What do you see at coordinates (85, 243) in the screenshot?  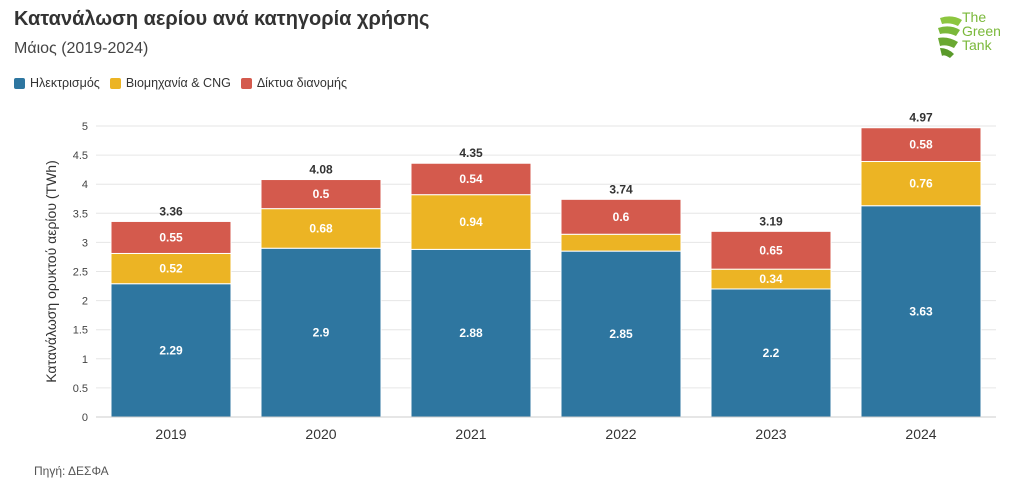 I see `y-tick-label: 3` at bounding box center [85, 243].